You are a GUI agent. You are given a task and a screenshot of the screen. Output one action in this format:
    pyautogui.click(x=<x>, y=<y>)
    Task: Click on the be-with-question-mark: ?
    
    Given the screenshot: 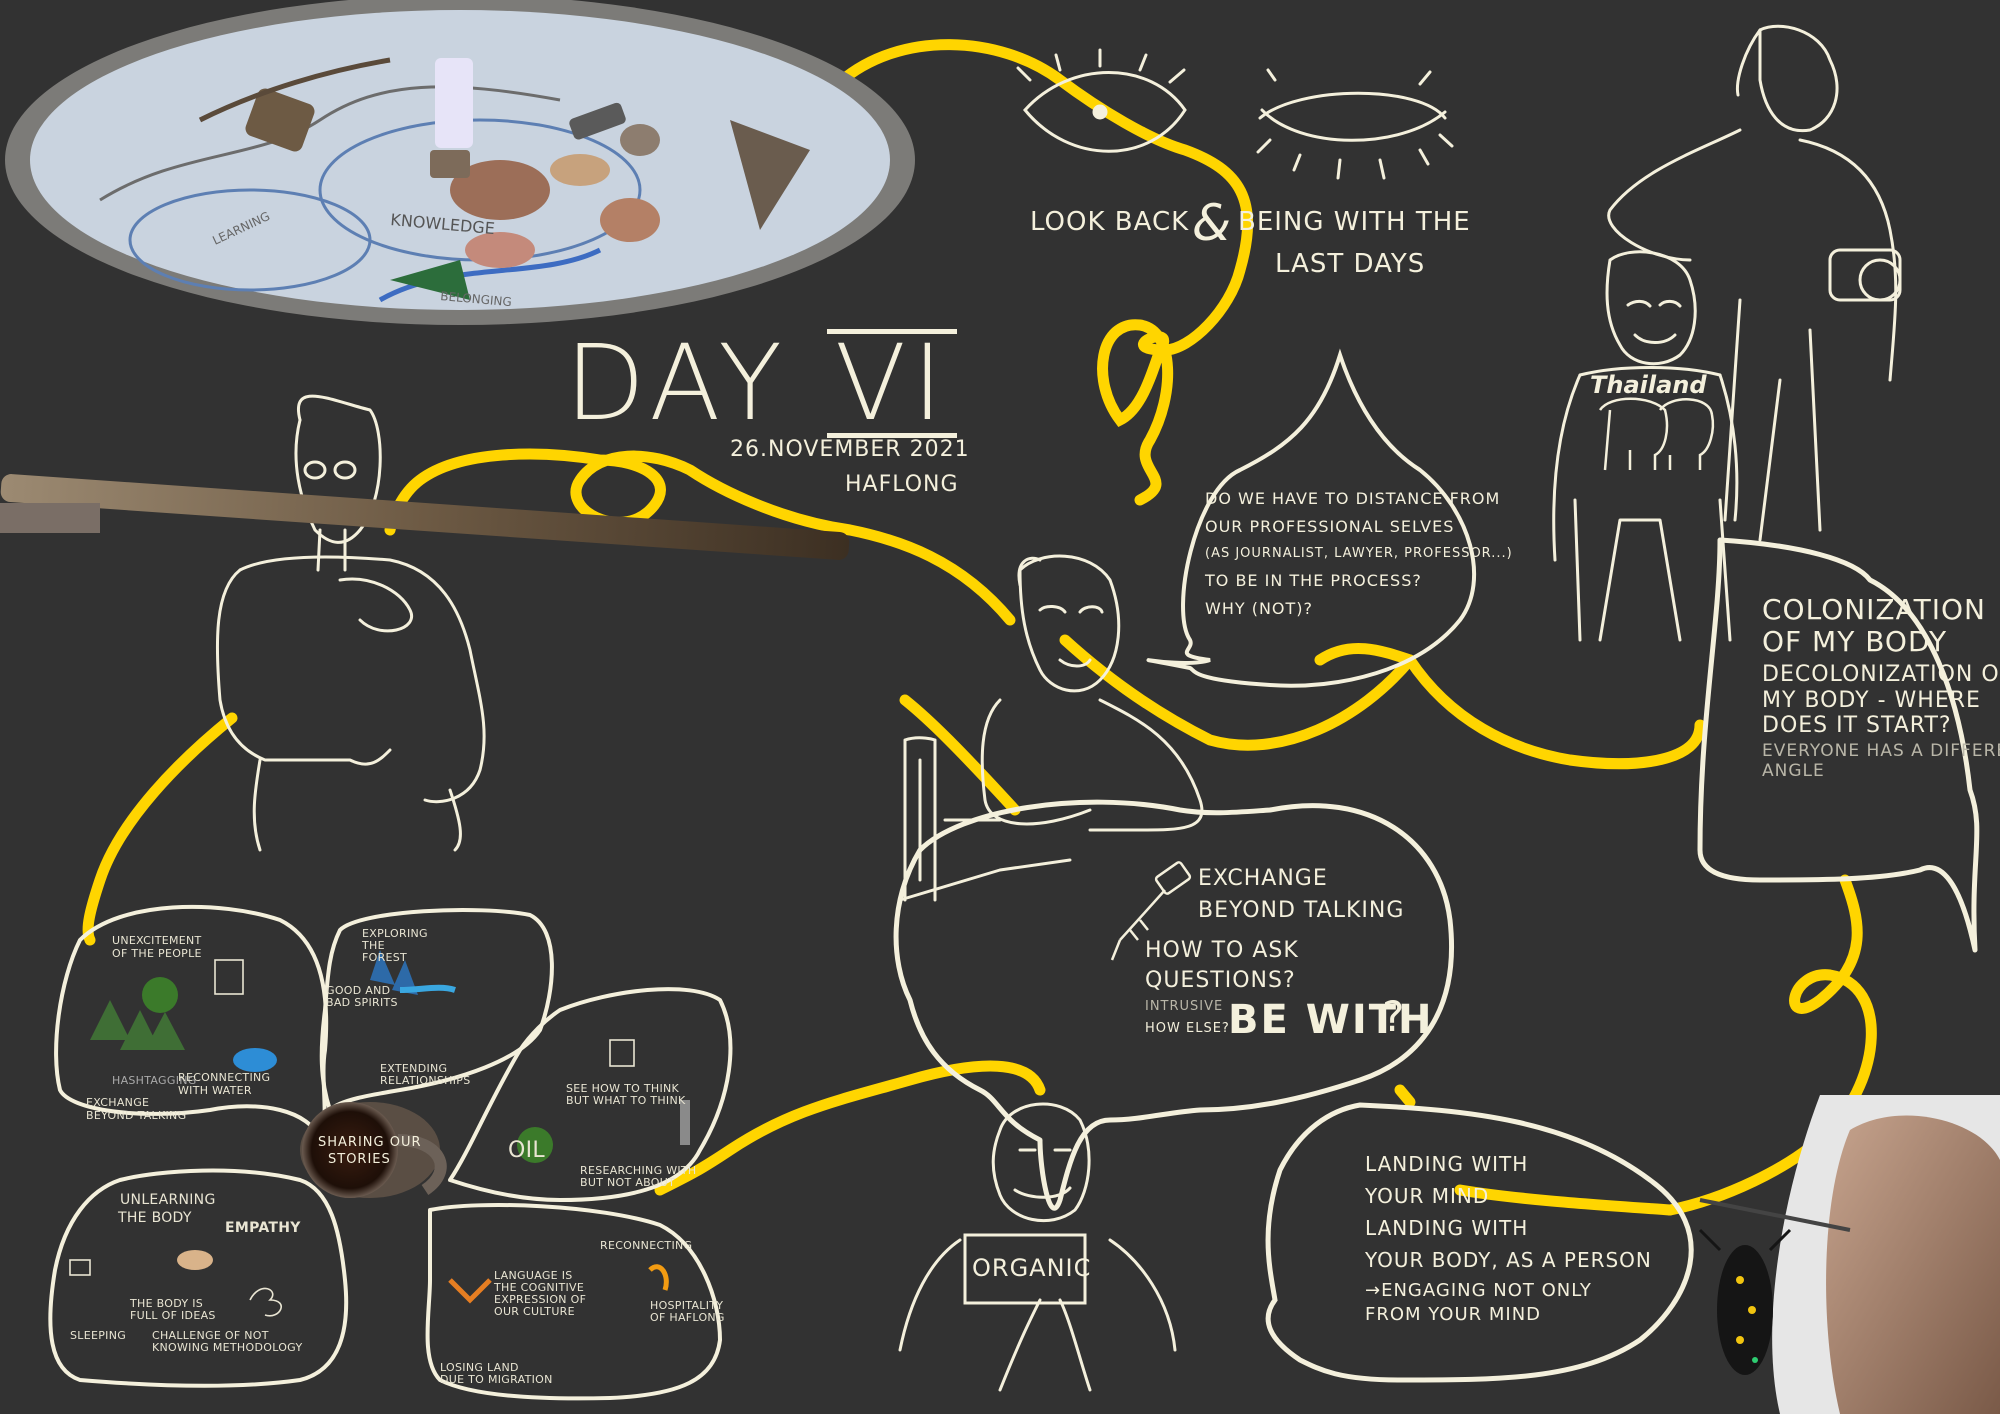 What is the action you would take?
    pyautogui.click(x=1394, y=1016)
    